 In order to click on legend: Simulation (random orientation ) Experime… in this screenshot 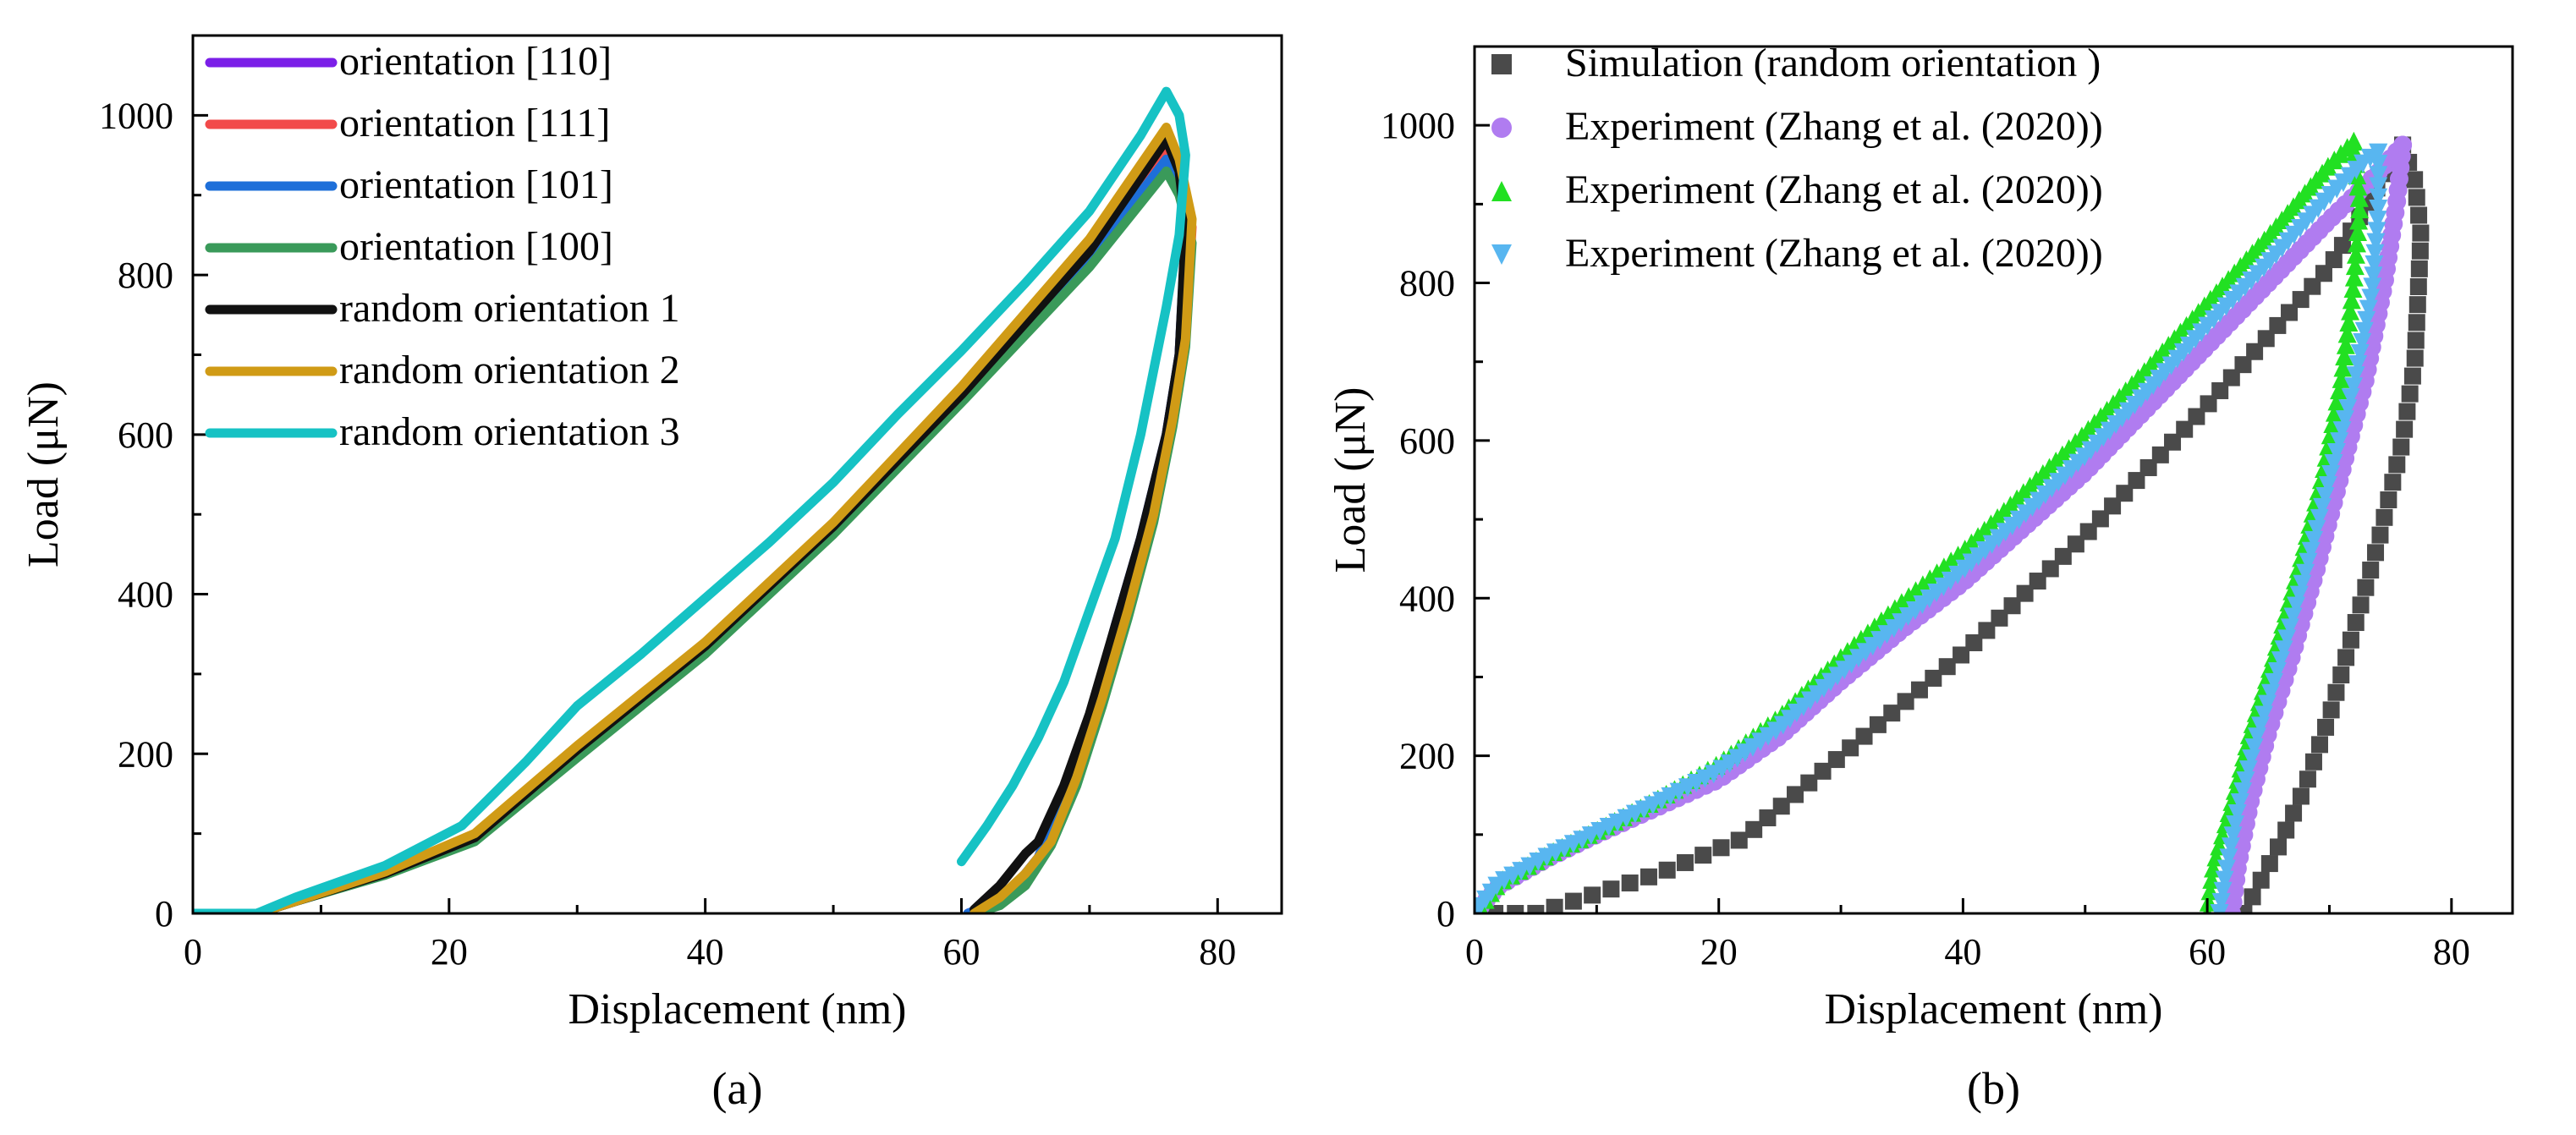, I will do `click(1797, 158)`.